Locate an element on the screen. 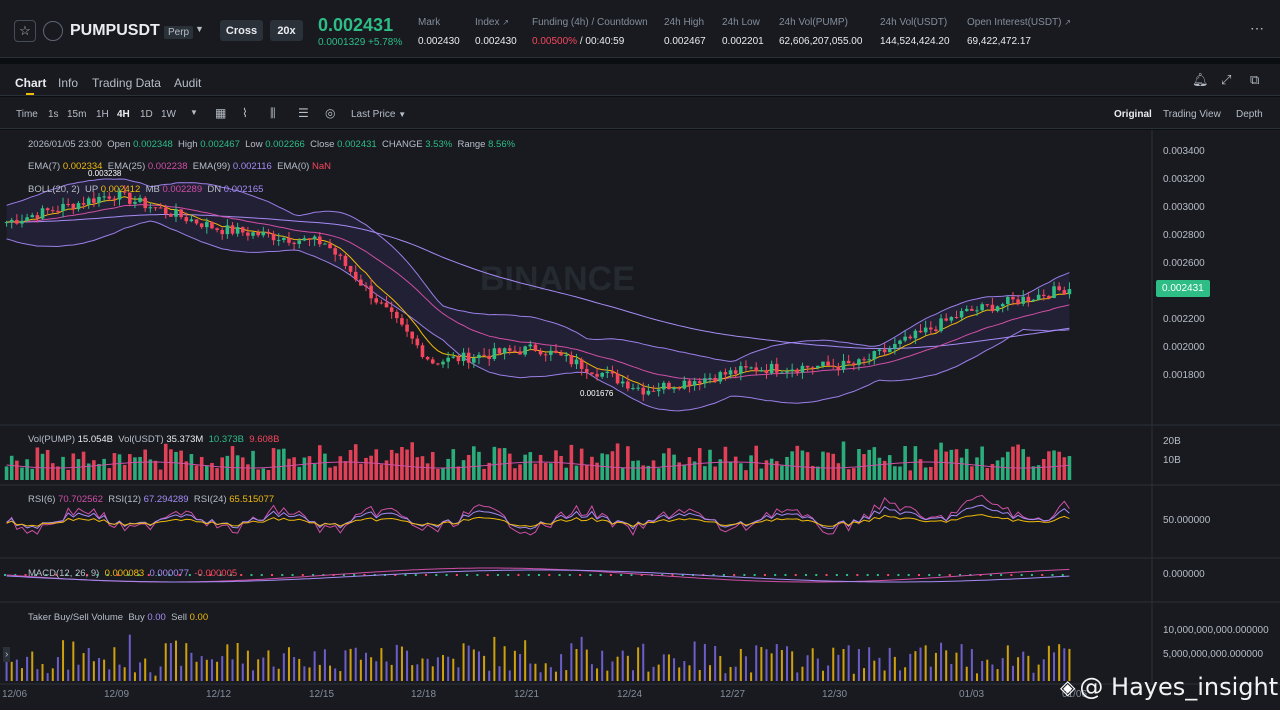 The height and width of the screenshot is (710, 1280). expand-icon: ⤢ is located at coordinates (1226, 79).